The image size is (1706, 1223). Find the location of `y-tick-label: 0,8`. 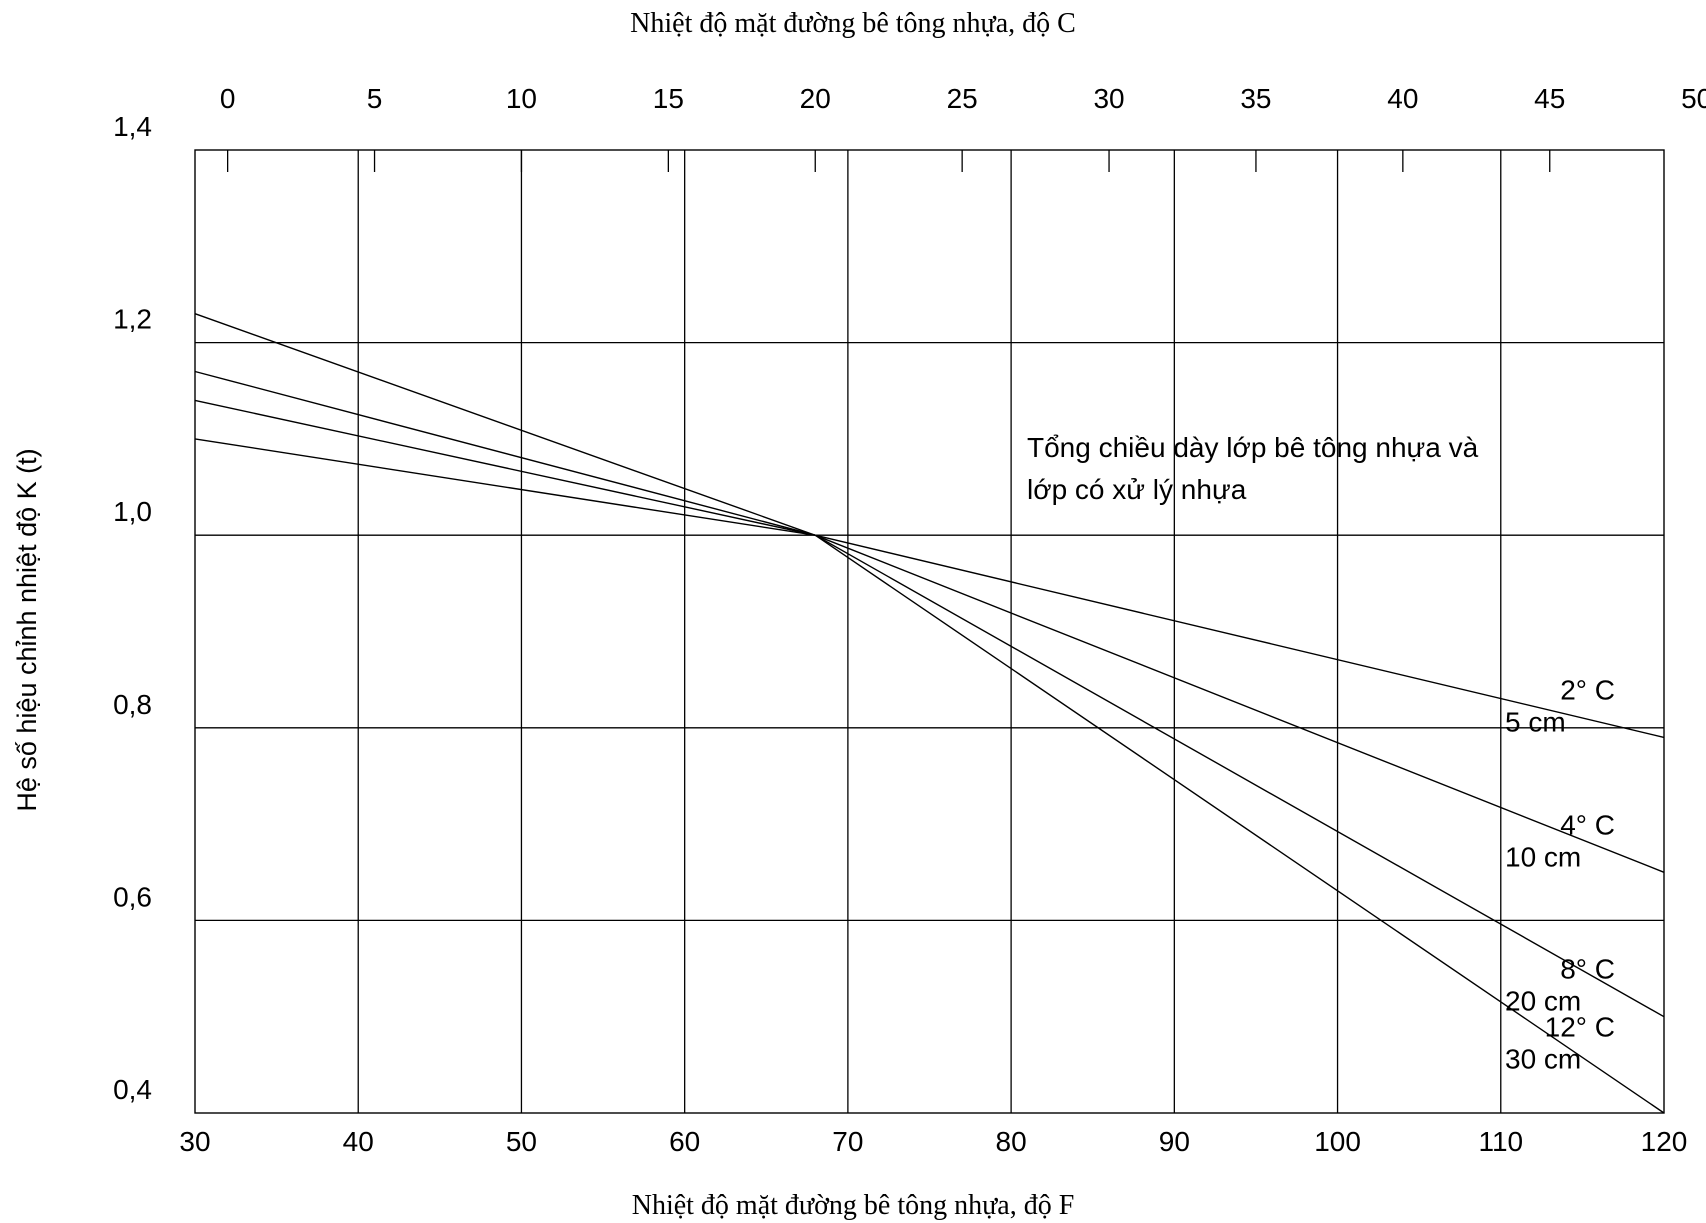

y-tick-label: 0,8 is located at coordinates (132, 704).